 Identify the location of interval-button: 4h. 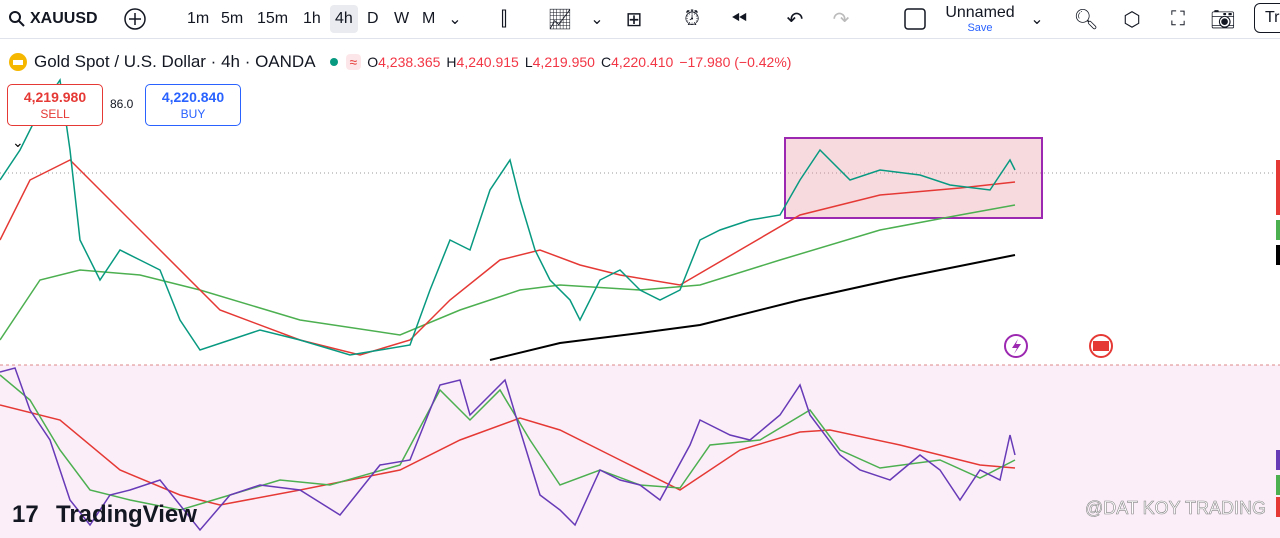
(344, 19).